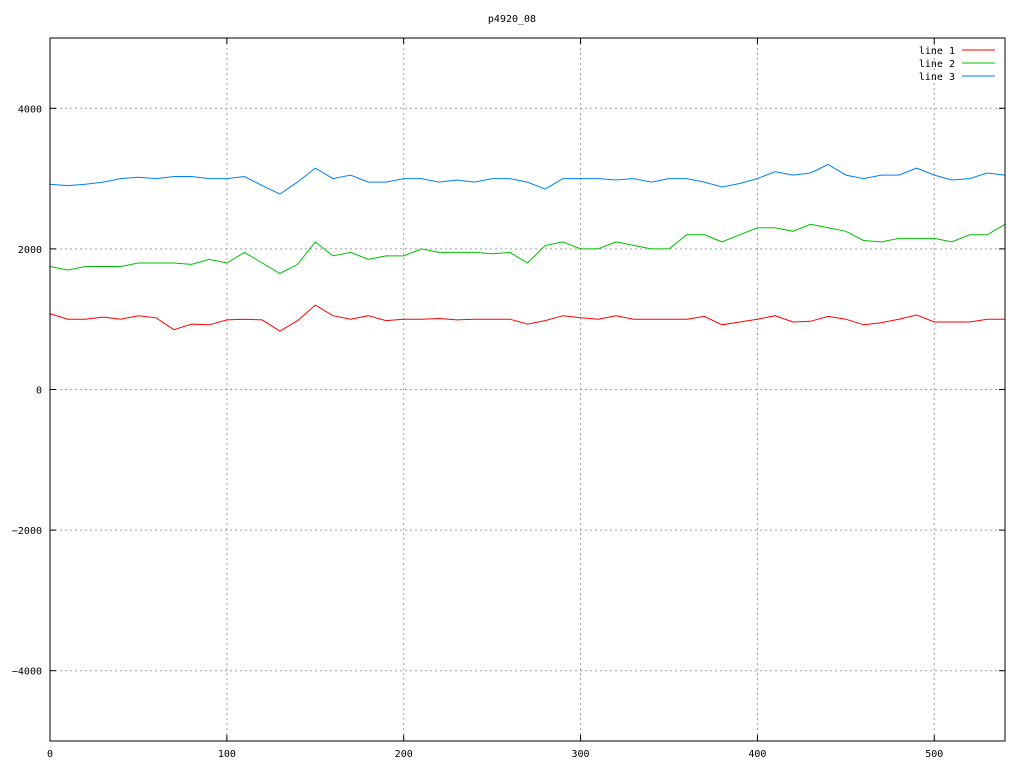  I want to click on y-tick-label: 2000, so click(30, 250).